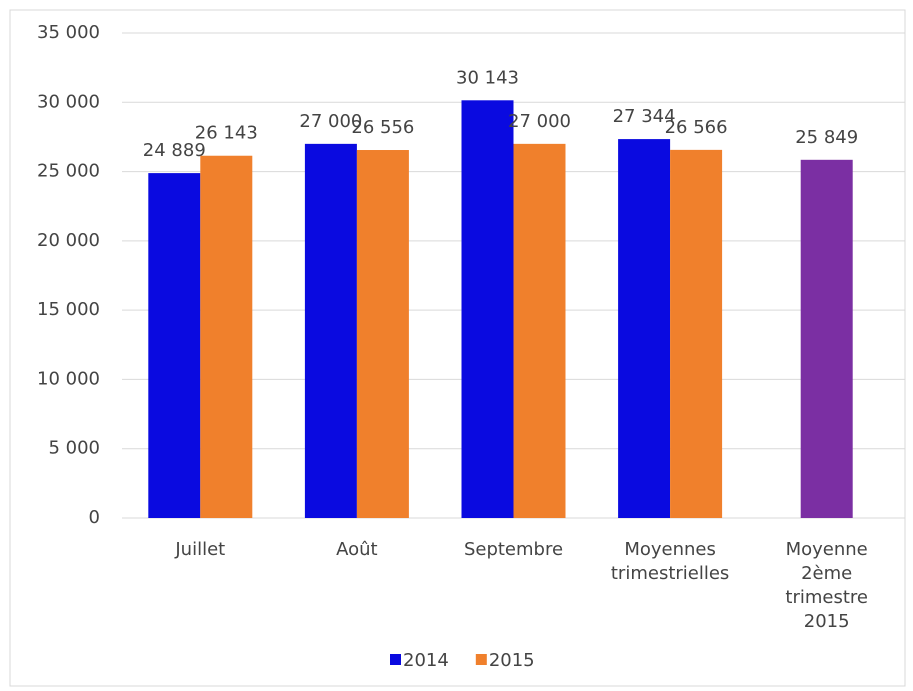 The height and width of the screenshot is (691, 913). I want to click on legend-label: 2014, so click(426, 660).